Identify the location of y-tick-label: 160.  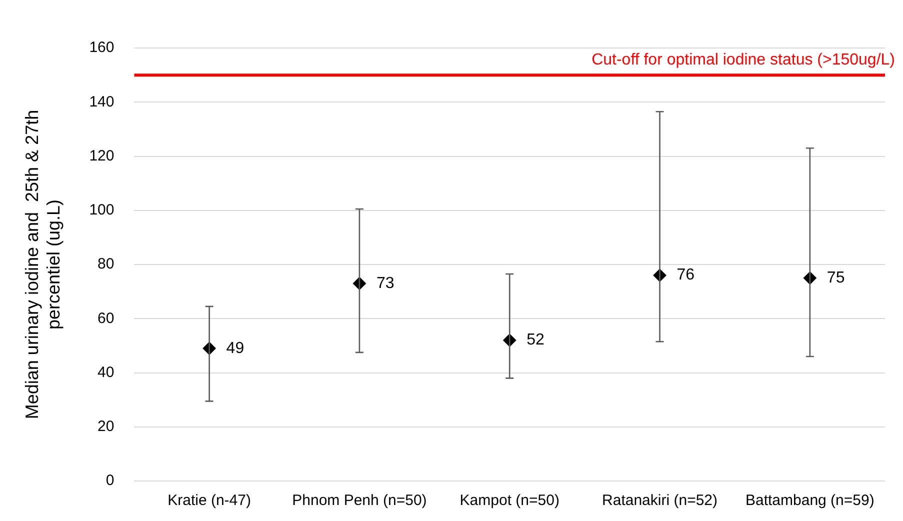
(101, 47).